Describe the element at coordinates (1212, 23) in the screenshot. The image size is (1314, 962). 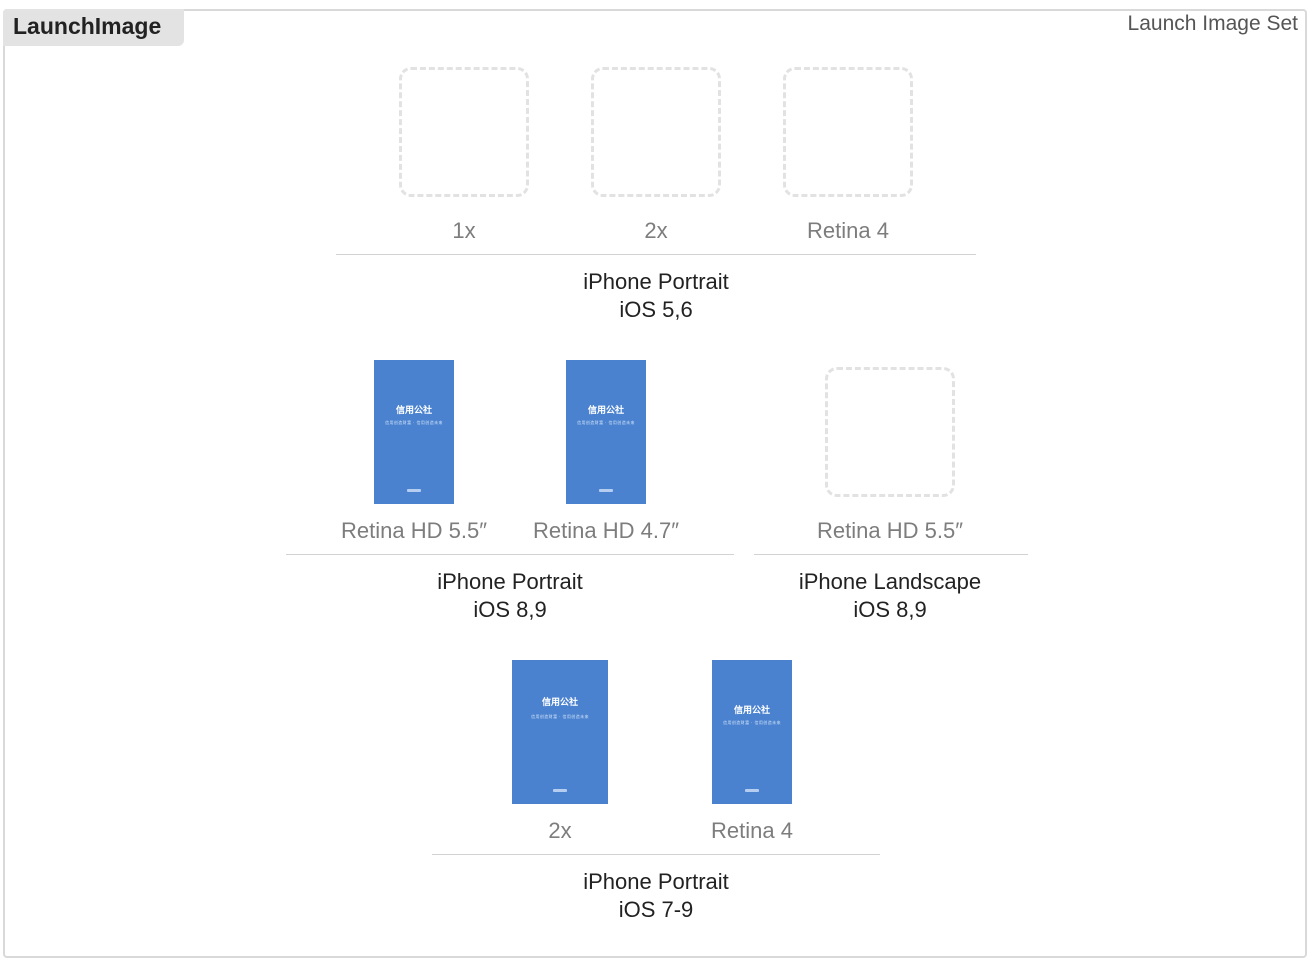
I see `image-set-type-label: Launch Image Set` at that location.